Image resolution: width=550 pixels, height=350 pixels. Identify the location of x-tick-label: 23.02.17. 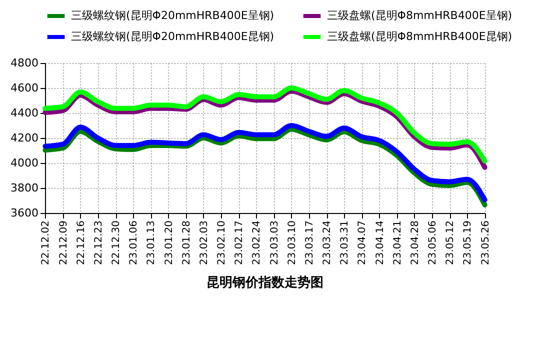
(240, 243).